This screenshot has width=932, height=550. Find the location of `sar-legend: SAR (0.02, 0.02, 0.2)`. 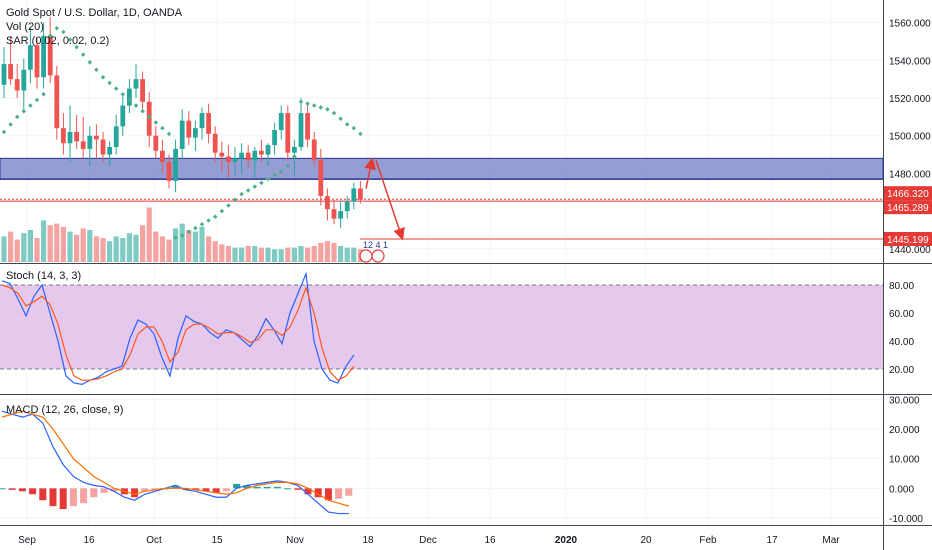

sar-legend: SAR (0.02, 0.02, 0.2) is located at coordinates (58, 41).